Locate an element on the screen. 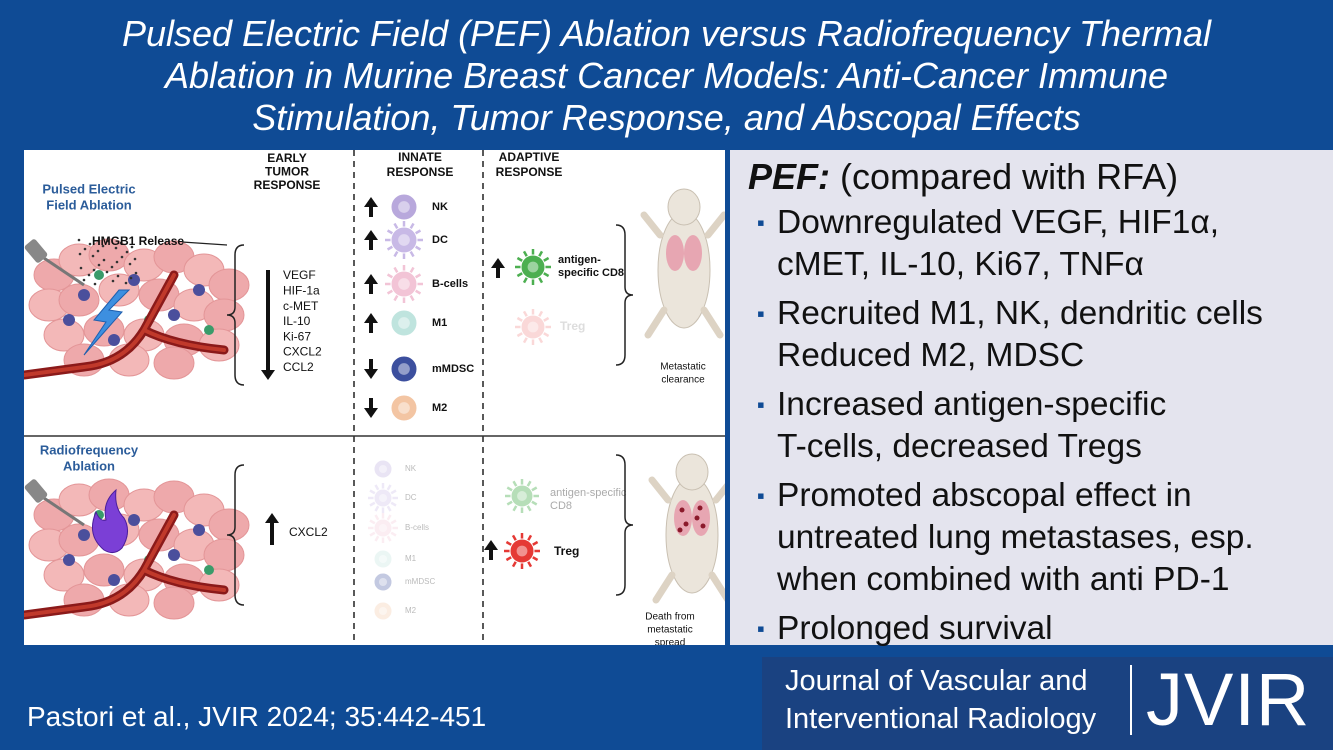 The width and height of the screenshot is (1333, 750). marker-label: Ki-67 is located at coordinates (297, 336).